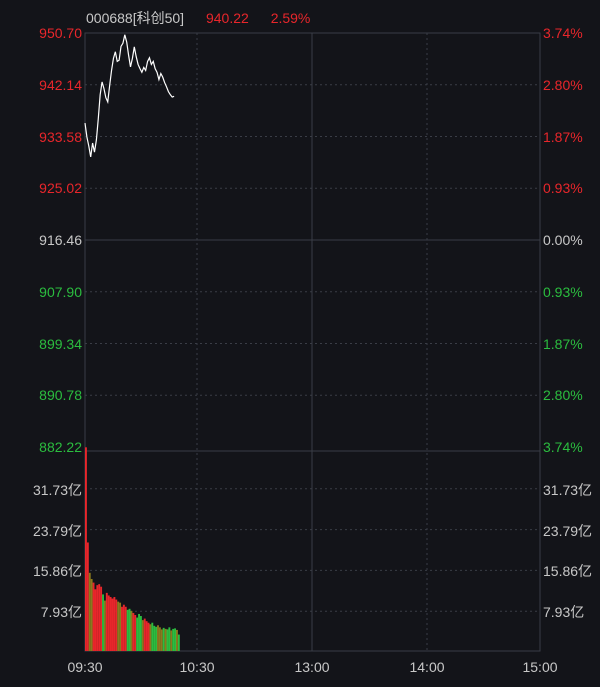  What do you see at coordinates (60, 291) in the screenshot?
I see `price-axis-label: 907.90` at bounding box center [60, 291].